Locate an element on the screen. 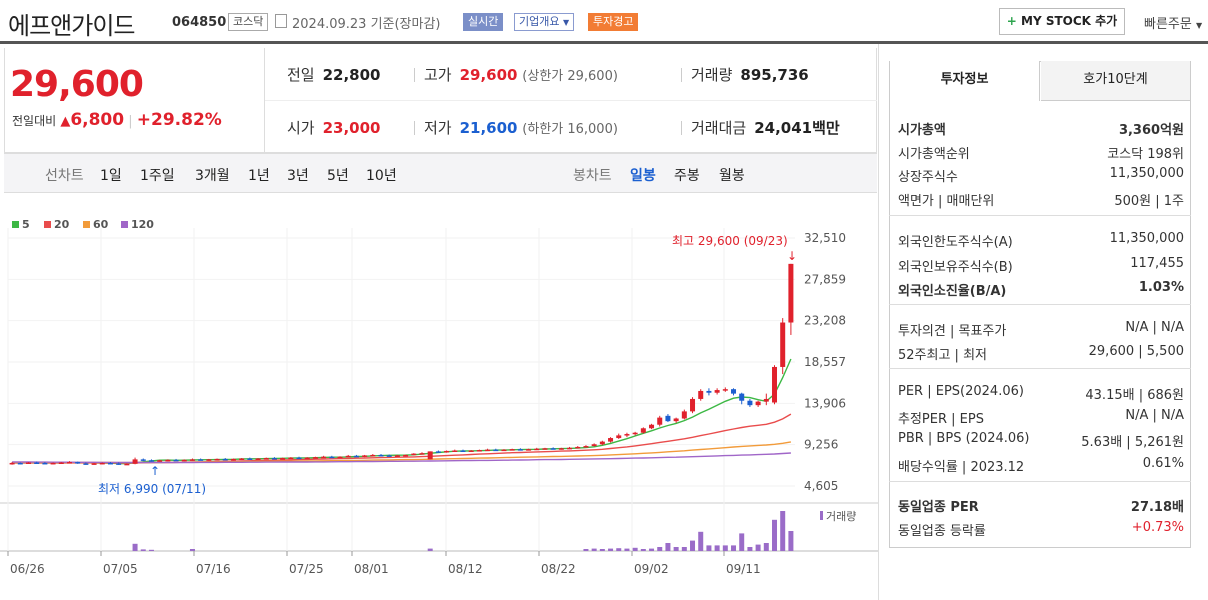  x-tick-label: 07/16 is located at coordinates (213, 569).